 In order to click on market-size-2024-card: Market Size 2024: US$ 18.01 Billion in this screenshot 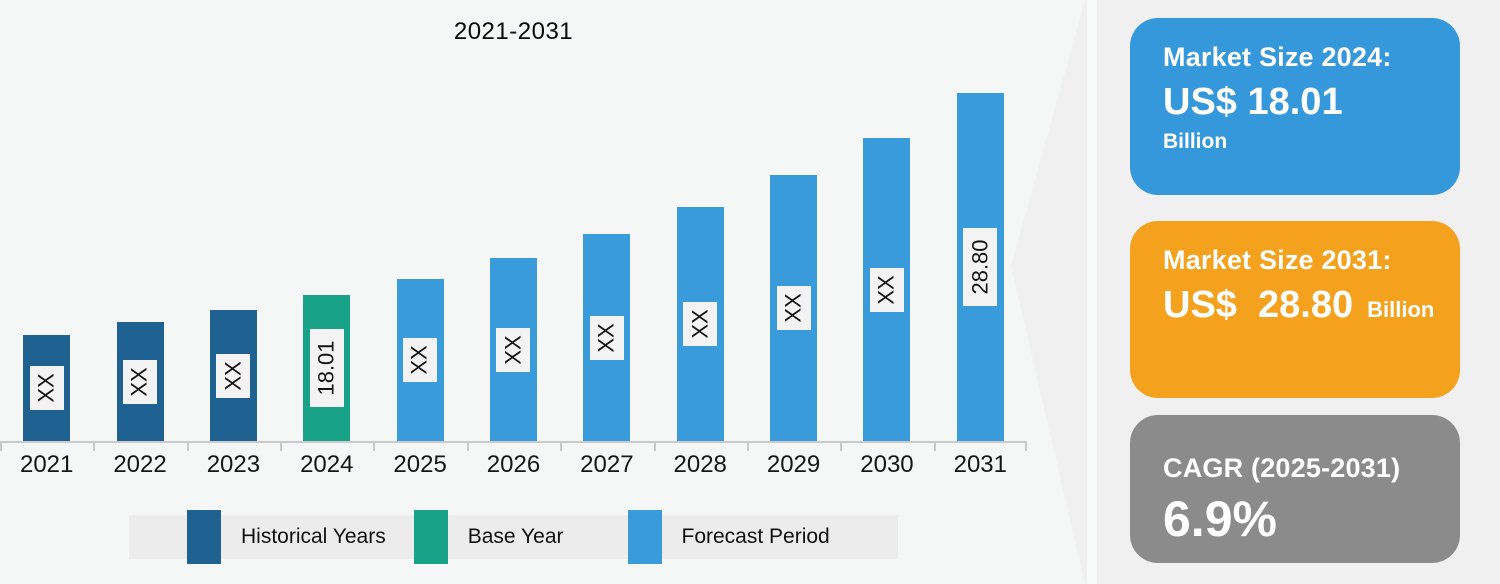, I will do `click(1295, 106)`.